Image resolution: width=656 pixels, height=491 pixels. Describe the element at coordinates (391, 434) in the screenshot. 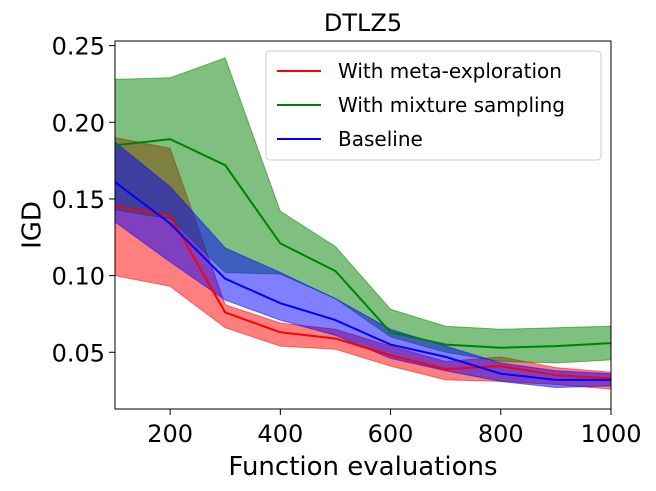

I see `x-tick-label: 600` at that location.